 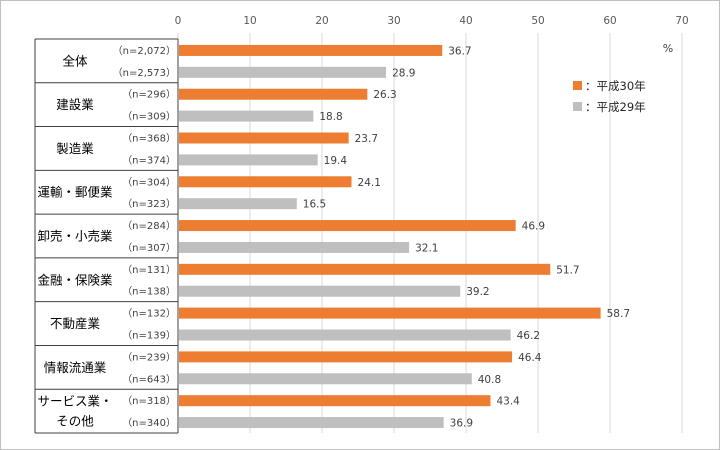 I want to click on x-tick-label: 30, so click(x=393, y=21).